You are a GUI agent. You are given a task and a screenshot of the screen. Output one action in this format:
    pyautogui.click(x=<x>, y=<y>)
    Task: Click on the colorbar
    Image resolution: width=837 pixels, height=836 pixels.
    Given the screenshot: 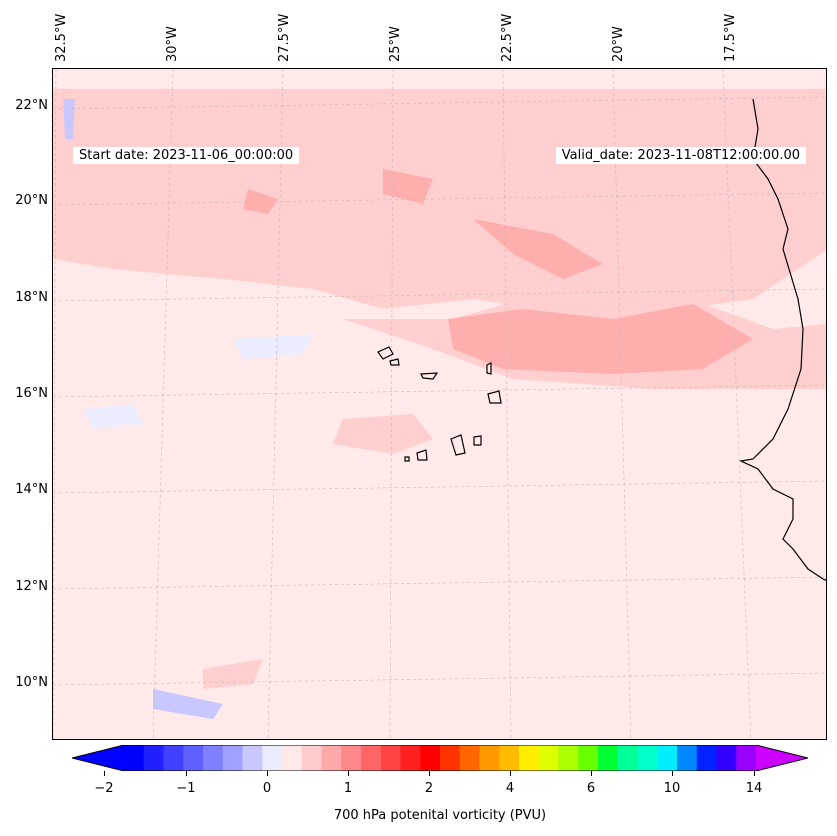 What is the action you would take?
    pyautogui.click(x=440, y=758)
    